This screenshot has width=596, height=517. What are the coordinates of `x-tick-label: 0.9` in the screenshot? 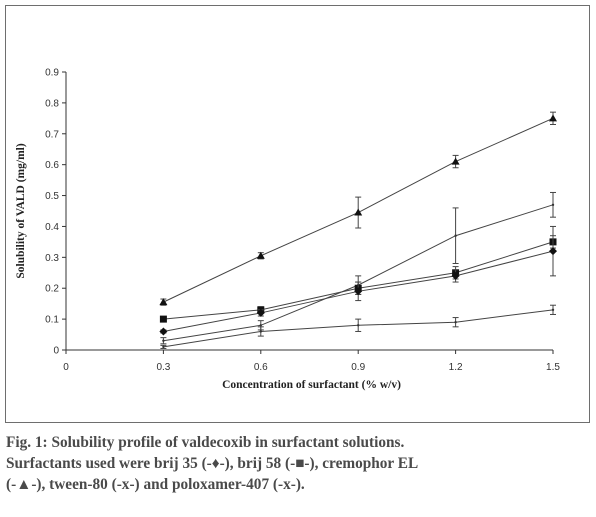 It's located at (358, 367).